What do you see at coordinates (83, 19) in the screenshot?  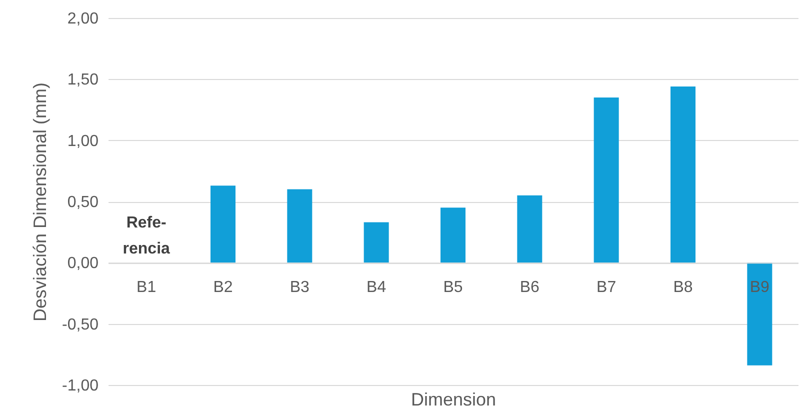 I see `y-tick-label: 2,00` at bounding box center [83, 19].